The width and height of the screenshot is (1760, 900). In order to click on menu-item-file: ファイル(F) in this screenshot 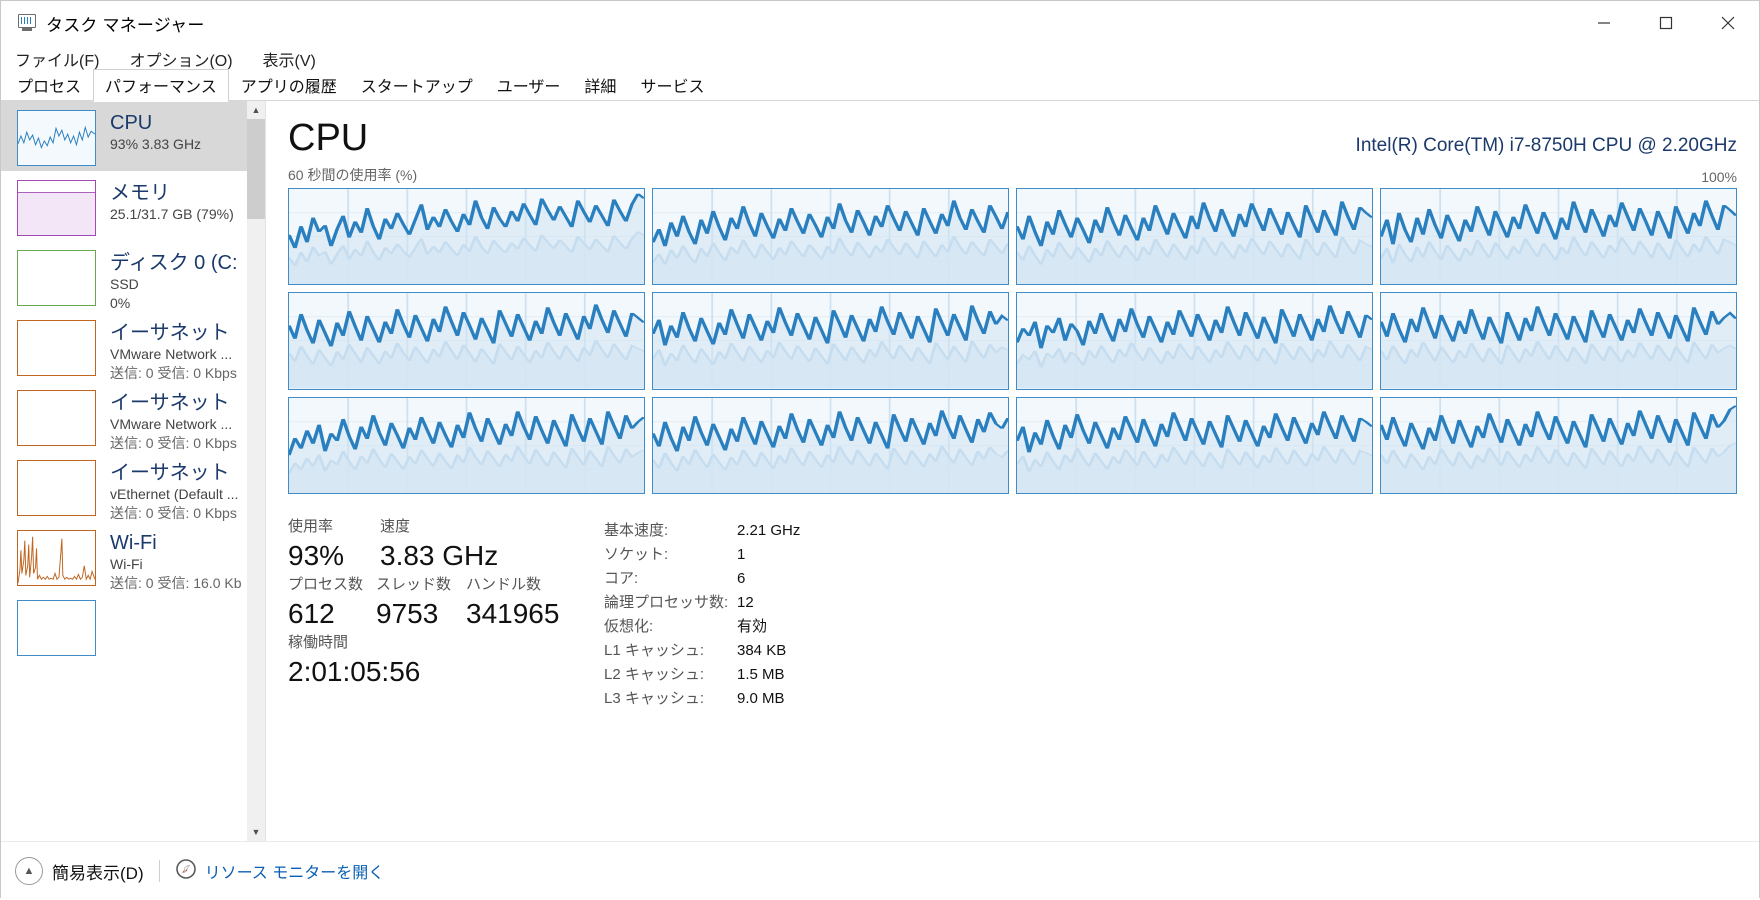, I will do `click(57, 61)`.